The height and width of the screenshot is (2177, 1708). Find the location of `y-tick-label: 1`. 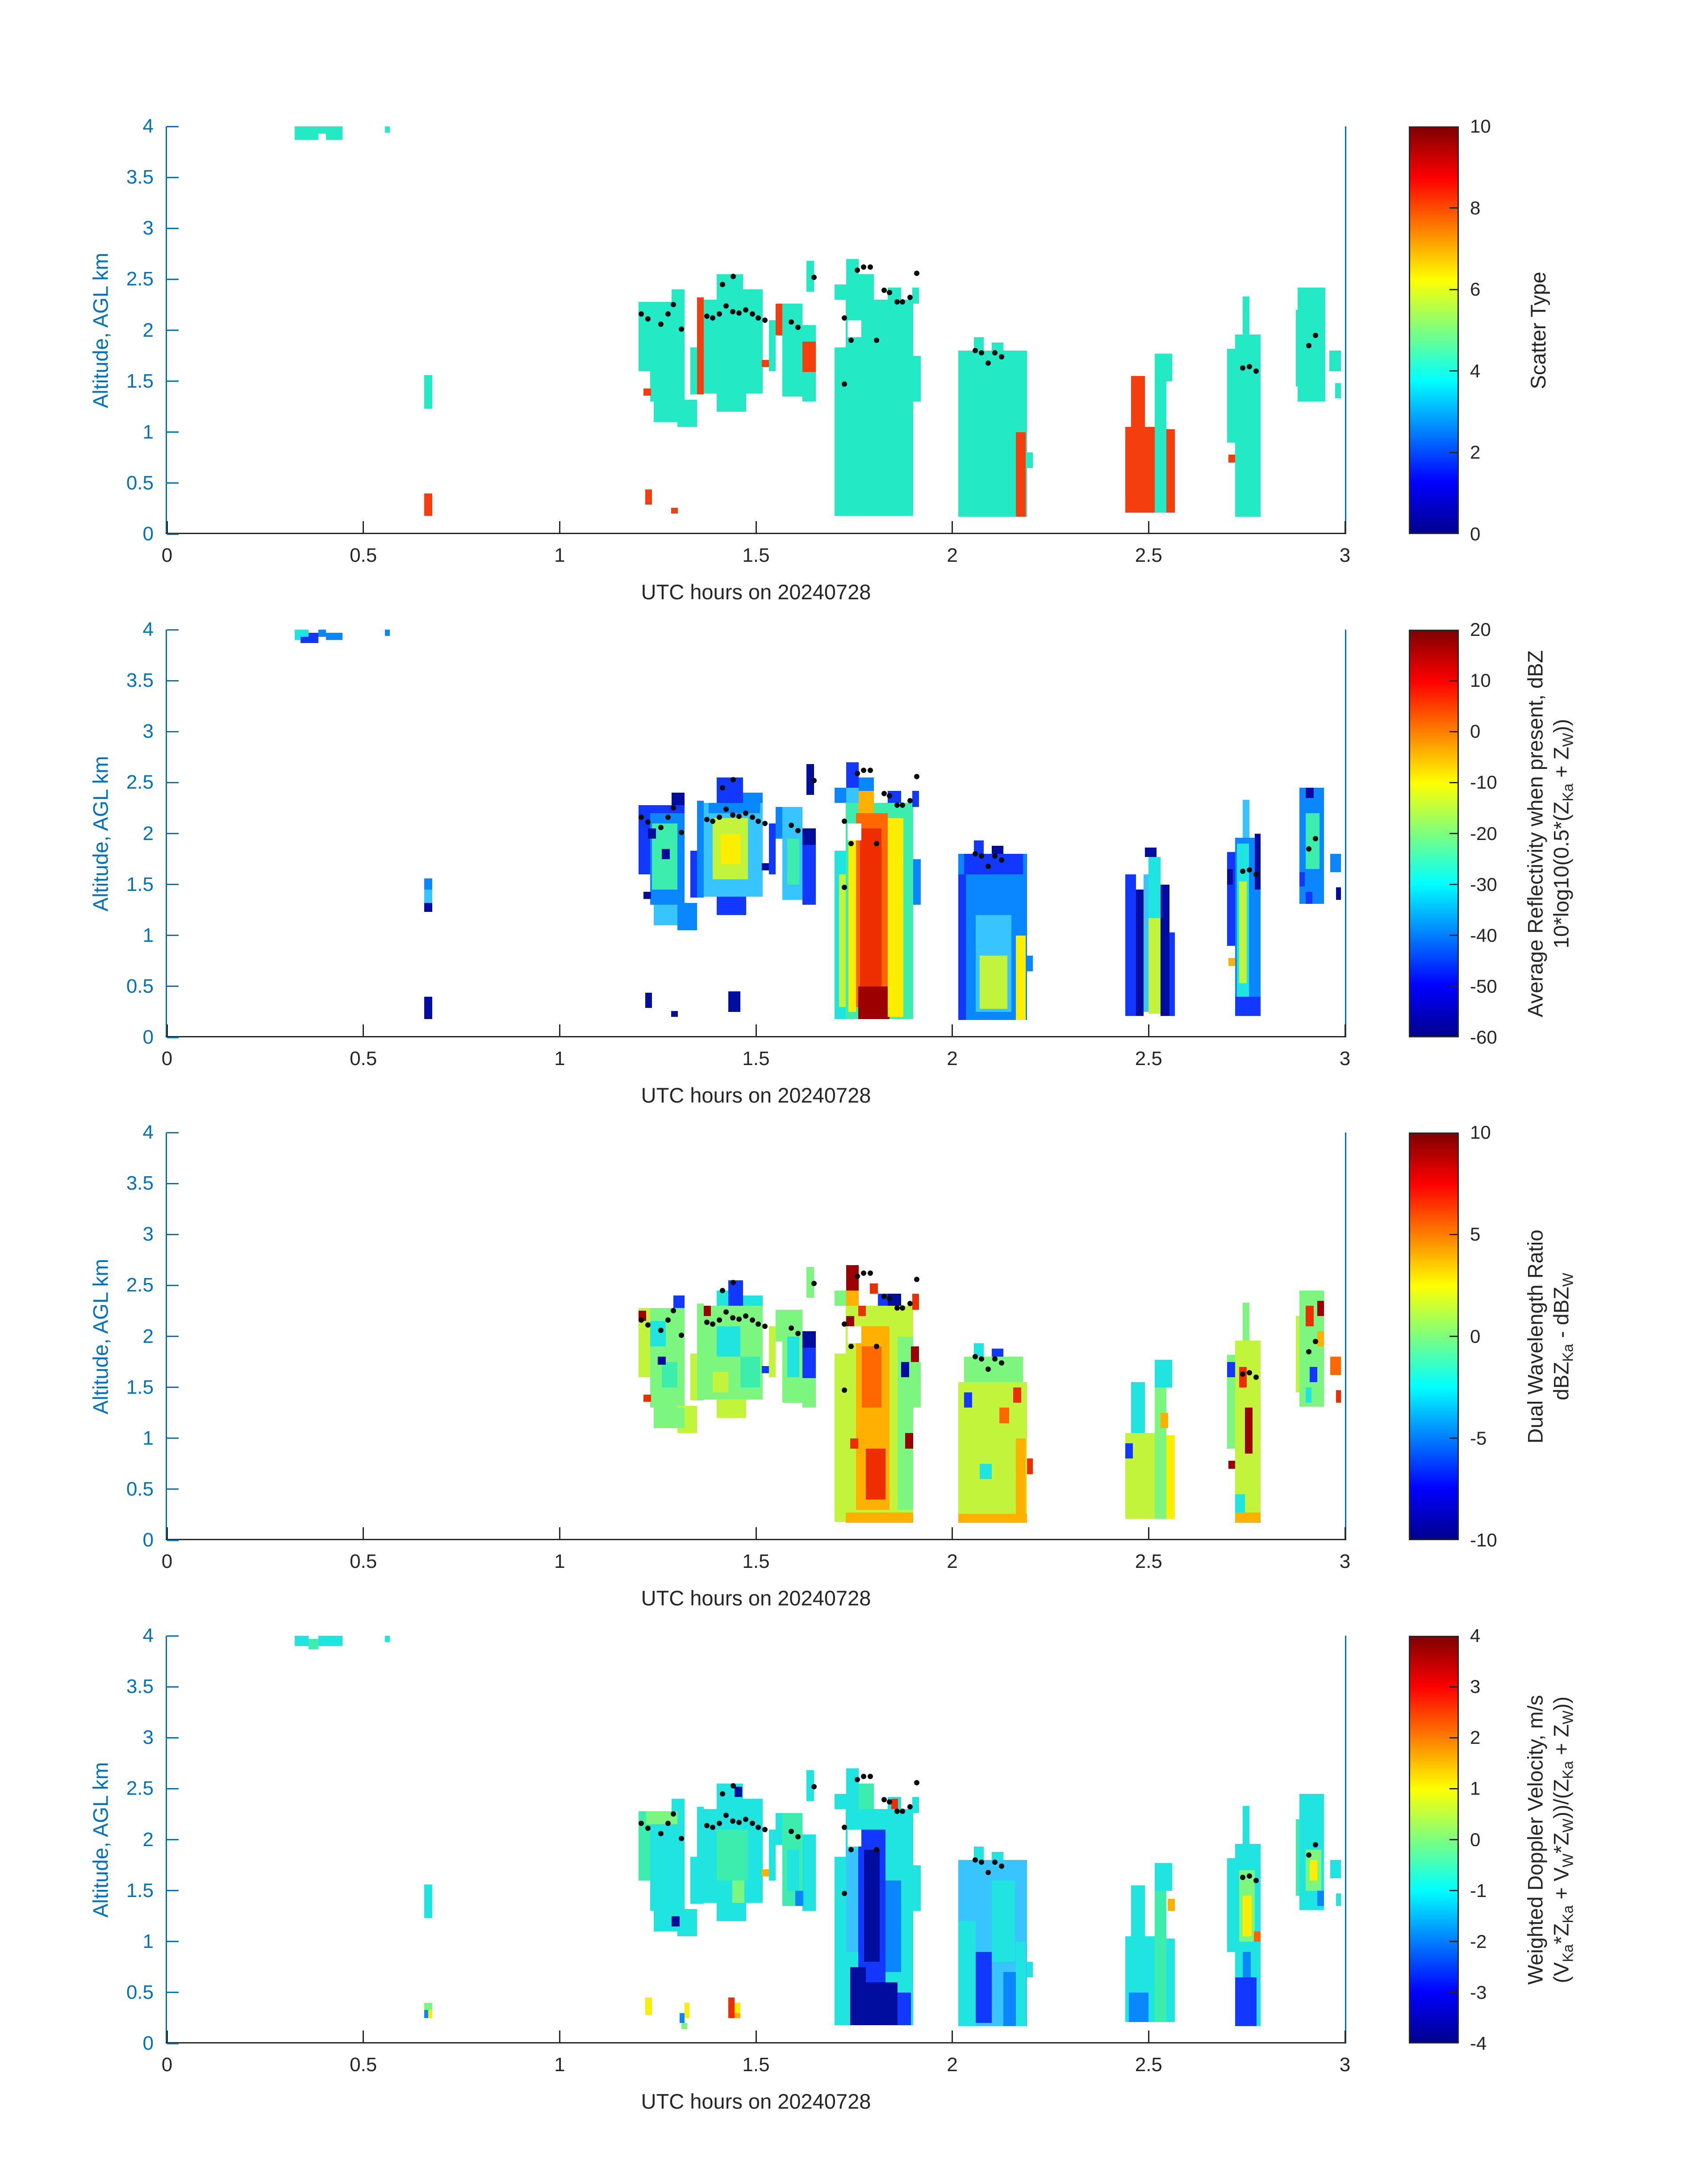

y-tick-label: 1 is located at coordinates (148, 935).